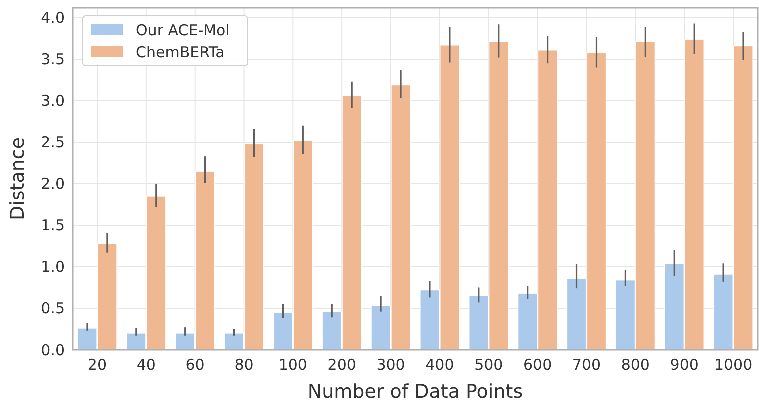  I want to click on y-tick-label: 1.0, so click(53, 267).